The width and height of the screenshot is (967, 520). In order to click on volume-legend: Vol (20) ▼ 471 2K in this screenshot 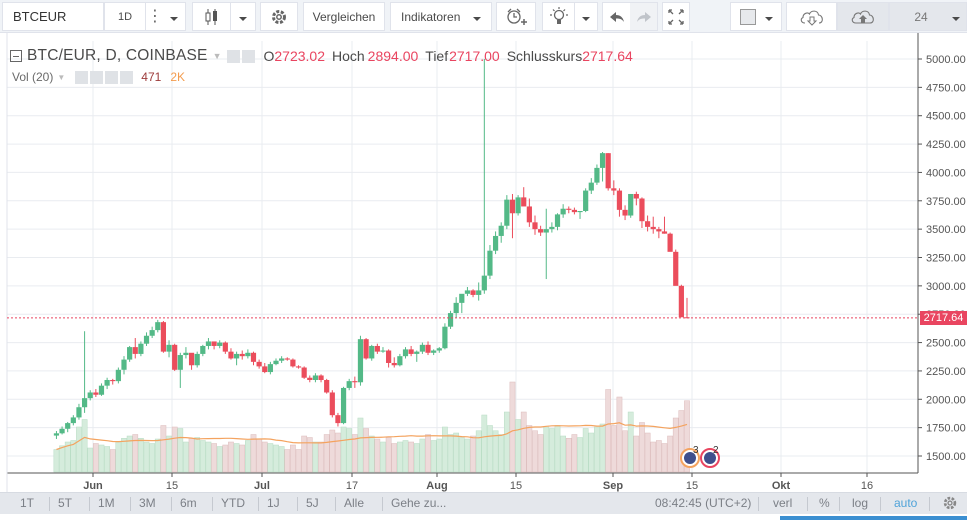, I will do `click(98, 77)`.